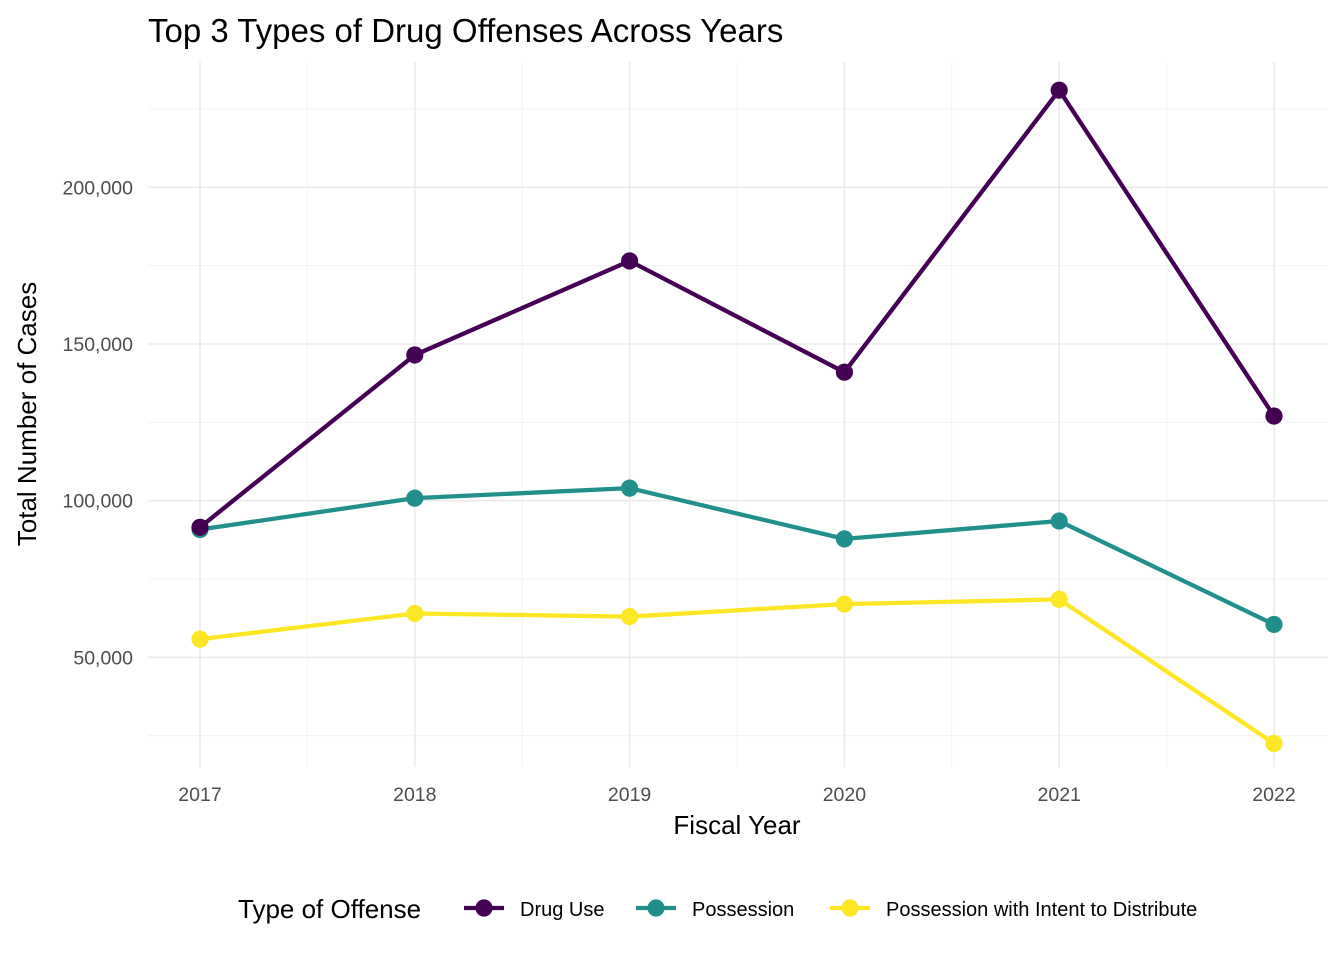 The width and height of the screenshot is (1344, 960). Describe the element at coordinates (743, 910) in the screenshot. I see `legend-label: Possession` at that location.